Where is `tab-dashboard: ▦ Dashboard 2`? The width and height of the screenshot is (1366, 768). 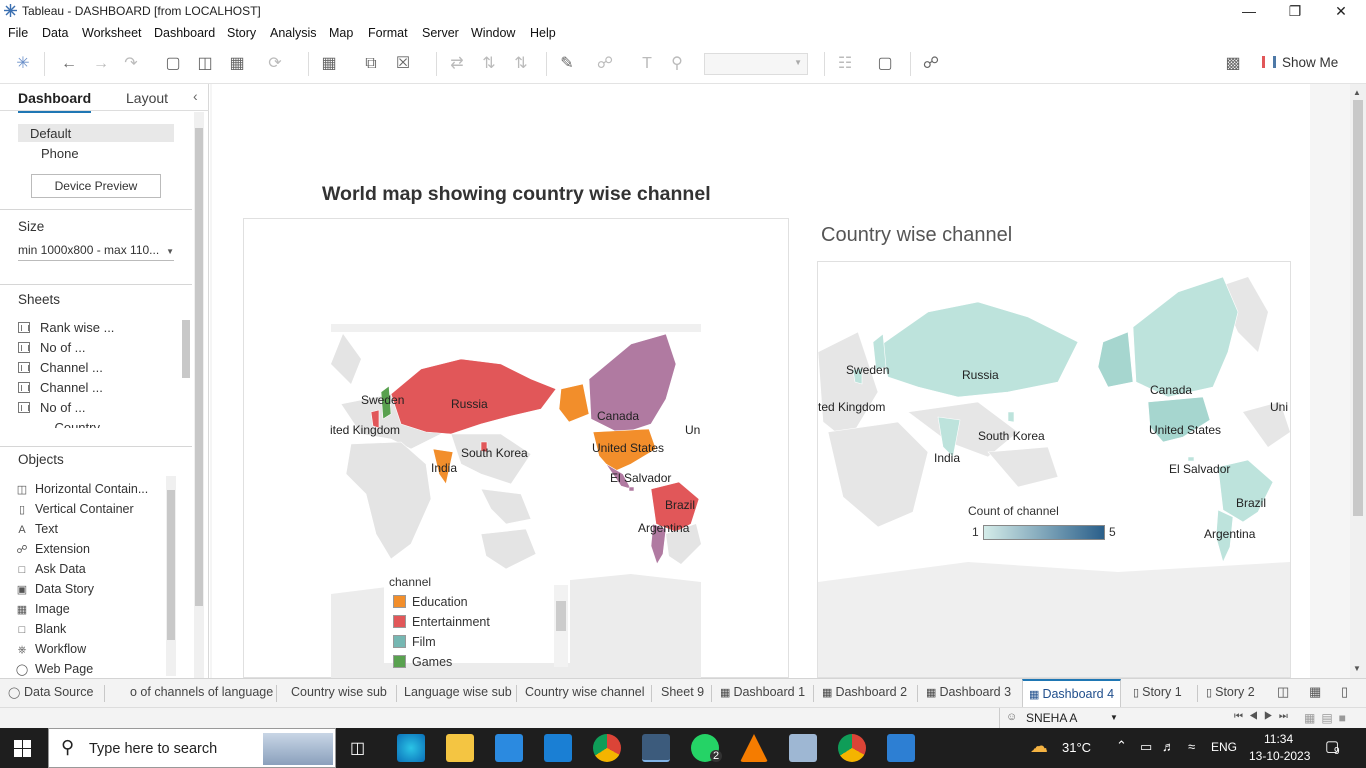
tab-dashboard: ▦ Dashboard 2 is located at coordinates (865, 692).